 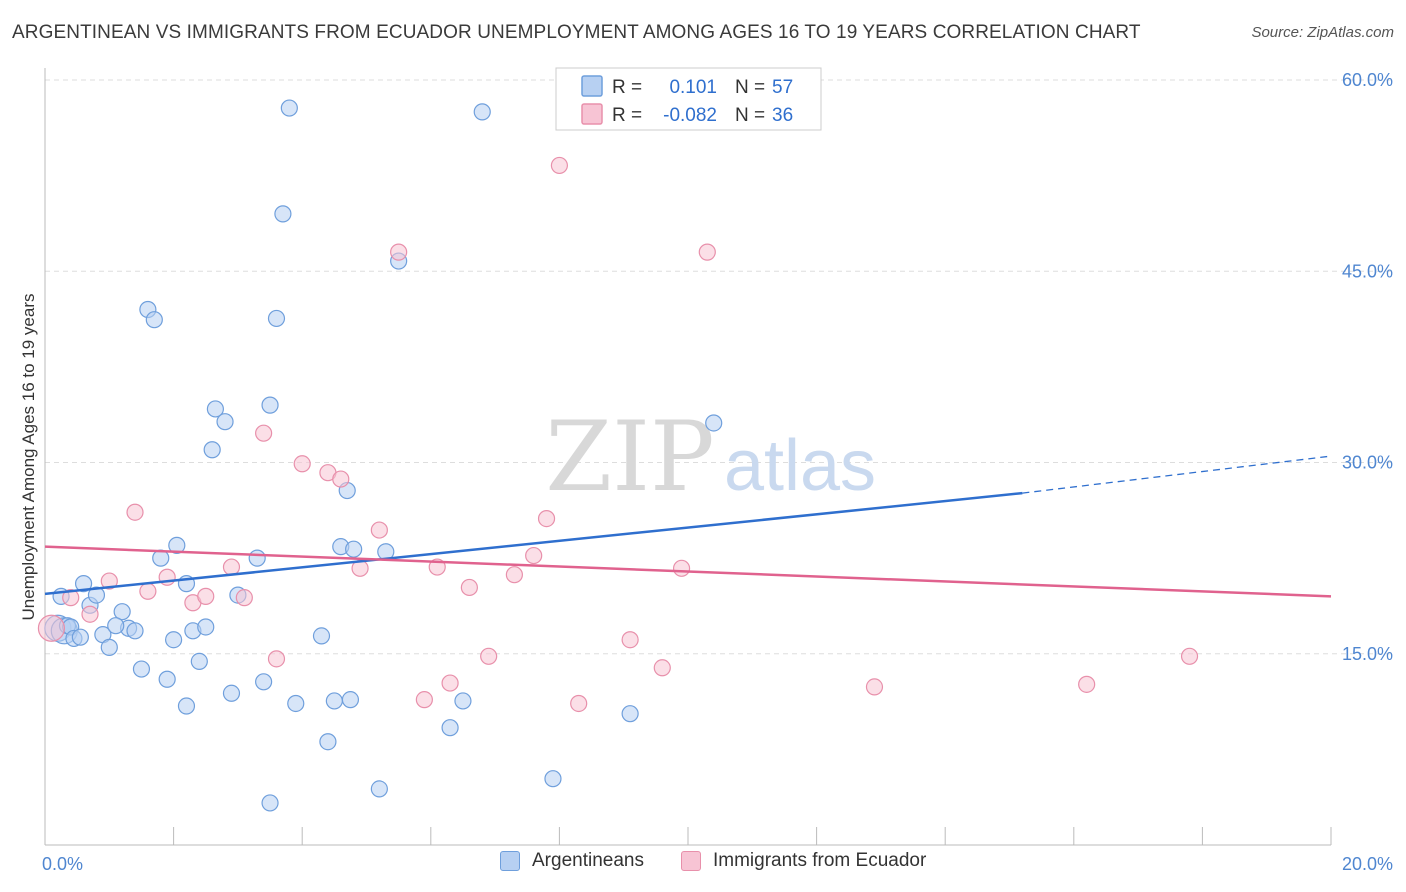 I want to click on legend-n-value: 57, so click(x=782, y=87).